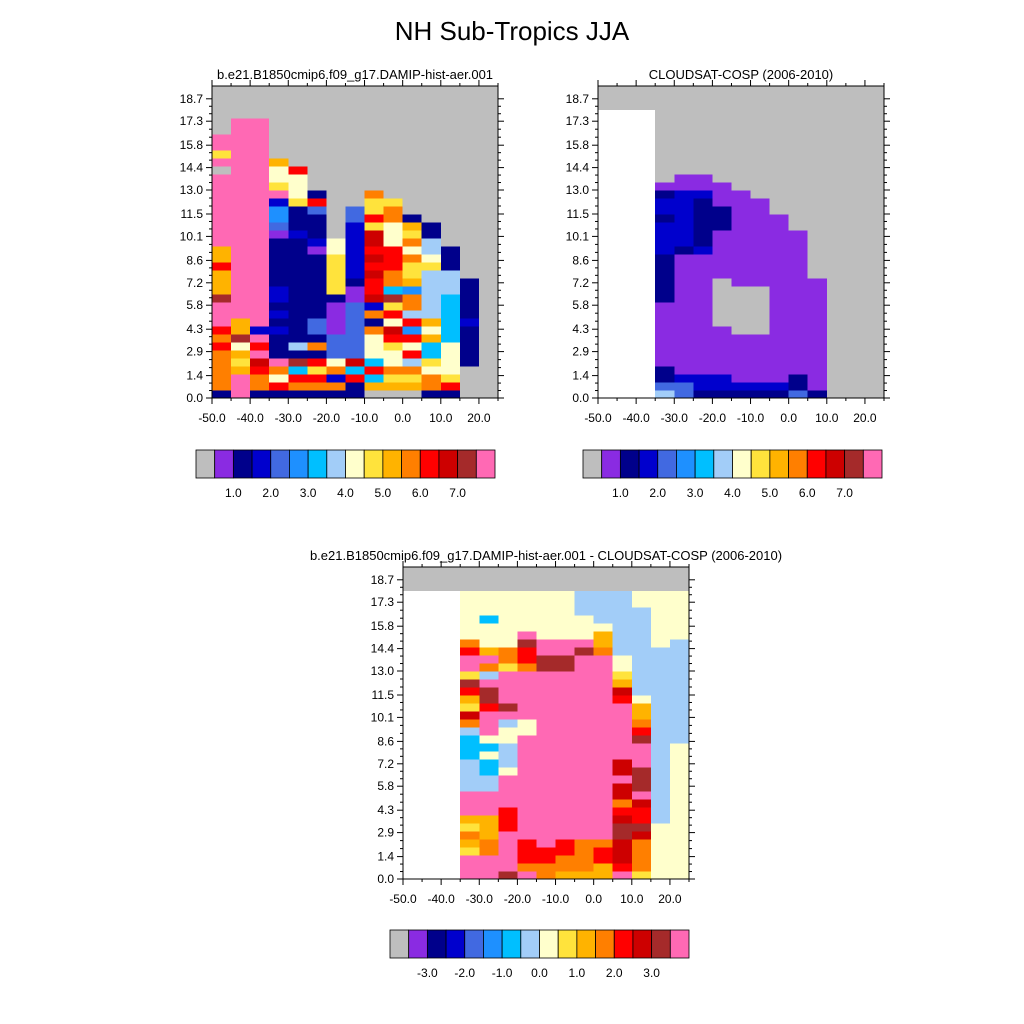 This screenshot has width=1024, height=1024. What do you see at coordinates (539, 954) in the screenshot?
I see `colorbar: -3.0 -2.0 -1.0 0.0 1.0 2.0 3.0` at bounding box center [539, 954].